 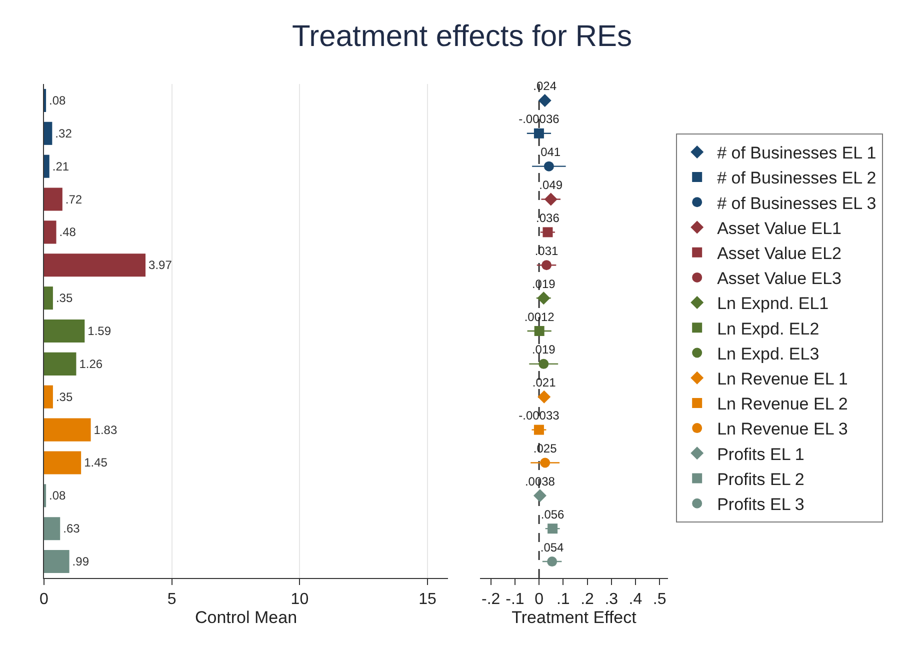 I want to click on data-label: .019, so click(x=544, y=349).